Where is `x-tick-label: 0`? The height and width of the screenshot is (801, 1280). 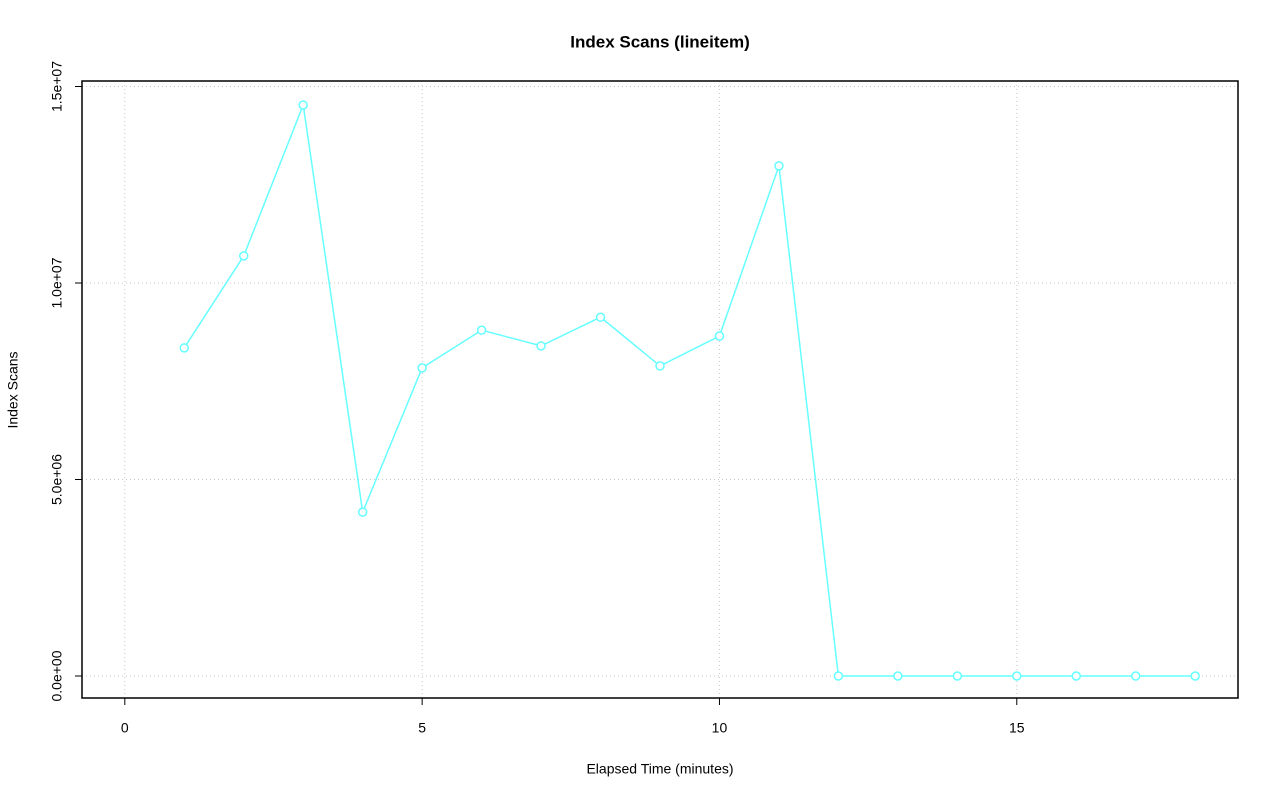
x-tick-label: 0 is located at coordinates (125, 728).